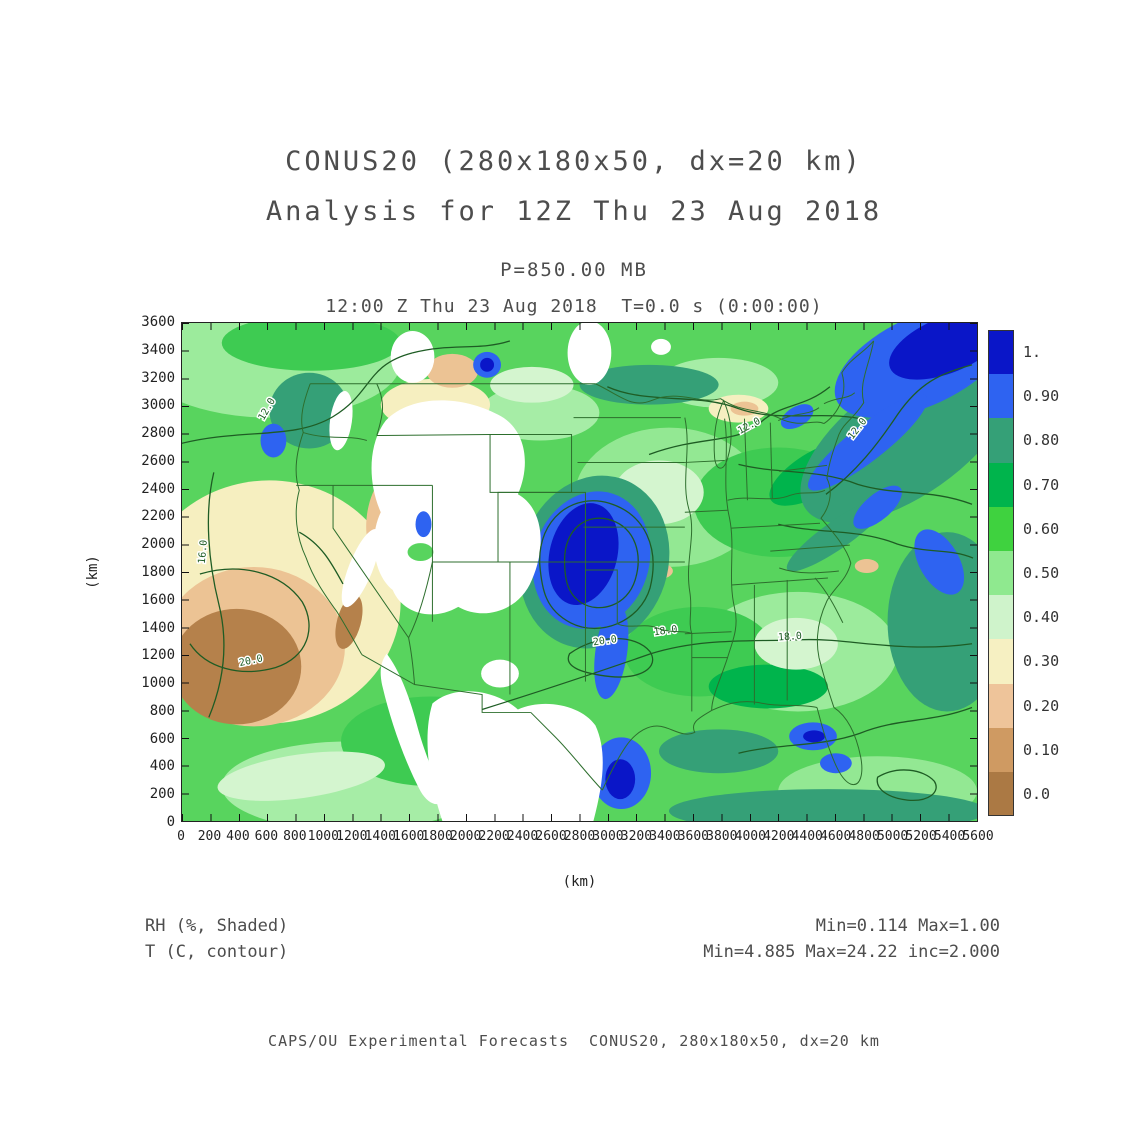 The image size is (1148, 1148). Describe the element at coordinates (574, 270) in the screenshot. I see `pressure-level-label: P=850.00 MB` at that location.